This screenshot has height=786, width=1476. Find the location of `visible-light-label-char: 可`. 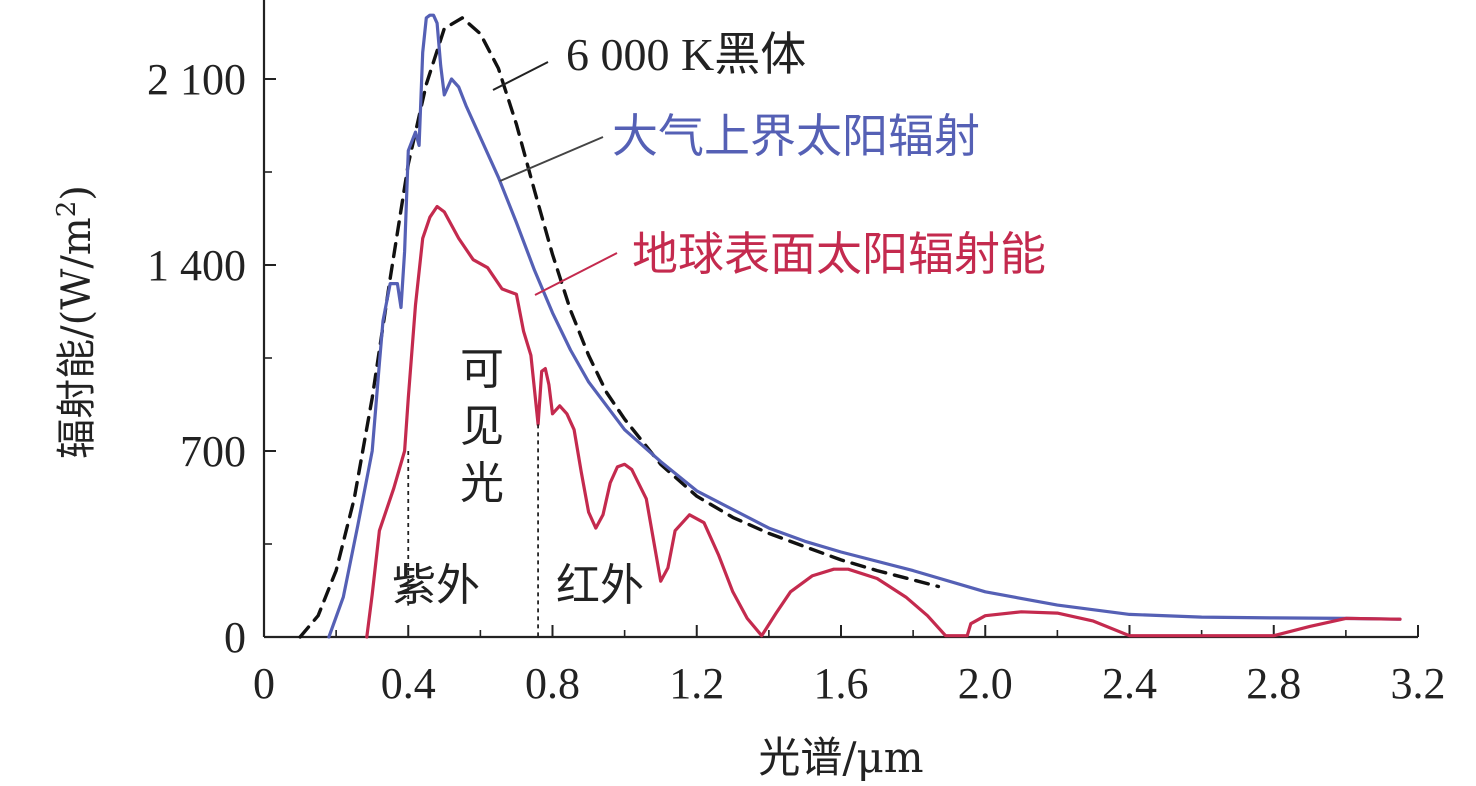

visible-light-label-char: 可 is located at coordinates (482, 369).